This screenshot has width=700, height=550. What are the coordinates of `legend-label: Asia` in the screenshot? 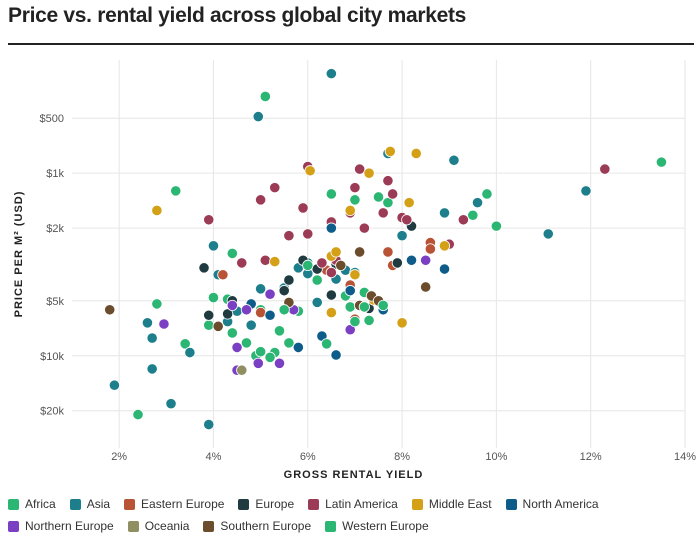 It's located at (98, 504).